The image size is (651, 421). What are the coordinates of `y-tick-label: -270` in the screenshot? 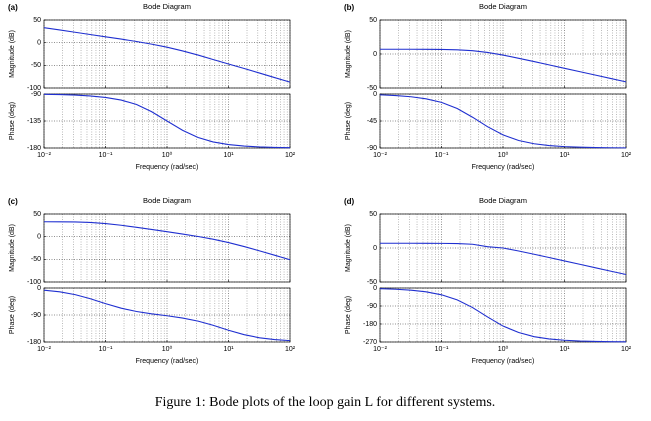 It's located at (370, 342).